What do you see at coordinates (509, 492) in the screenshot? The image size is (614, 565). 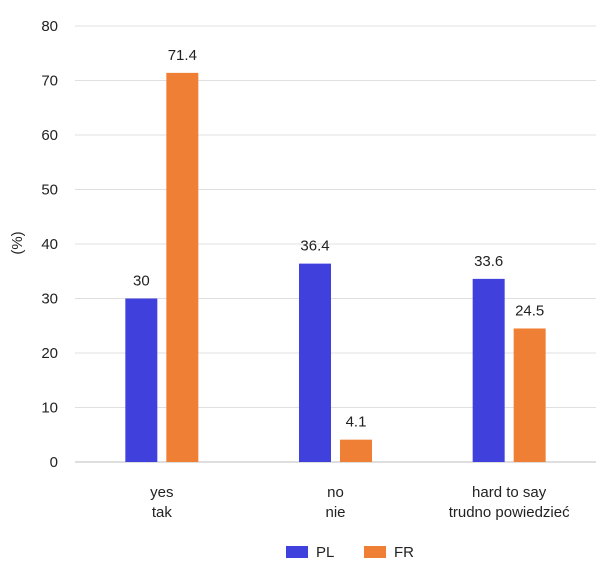 I see `category-label: hard to say` at bounding box center [509, 492].